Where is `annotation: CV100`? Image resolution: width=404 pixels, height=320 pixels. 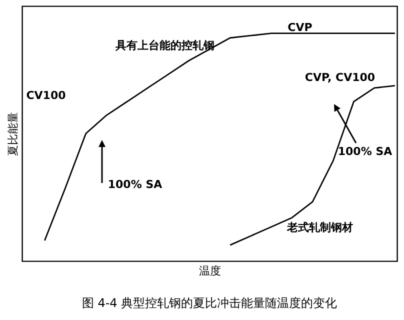 annotation: CV100 is located at coordinates (46, 95).